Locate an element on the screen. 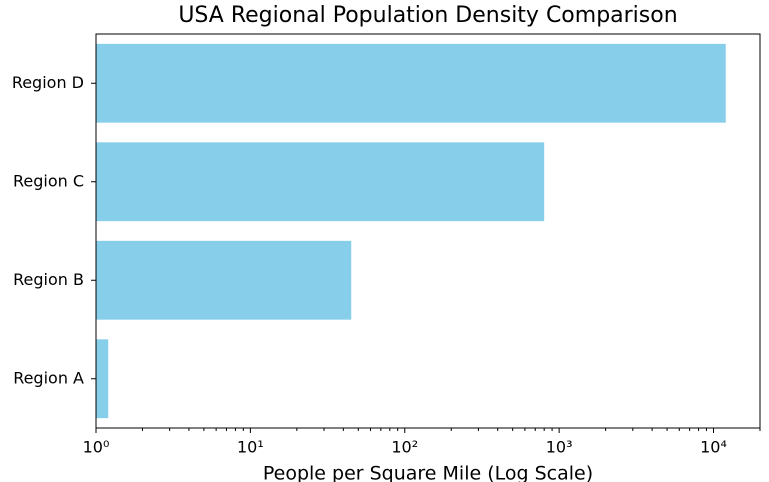  x-tick-label: 10¹ is located at coordinates (250, 447).